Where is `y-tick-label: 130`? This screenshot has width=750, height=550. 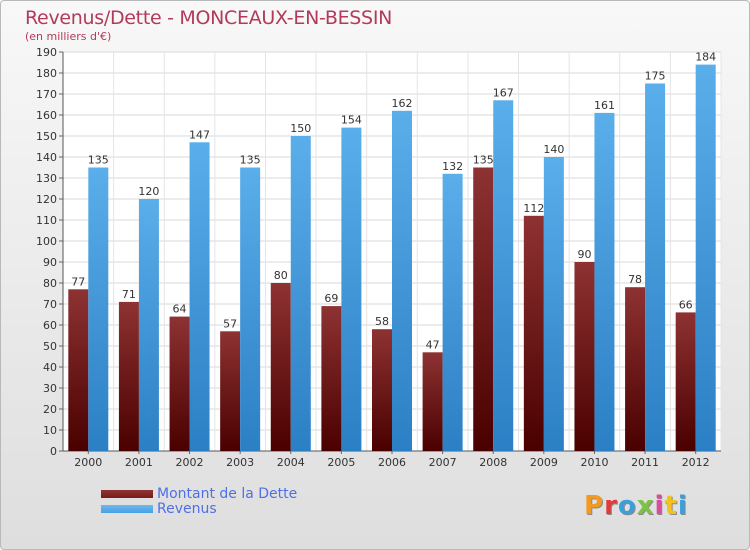
y-tick-label: 130 is located at coordinates (46, 178).